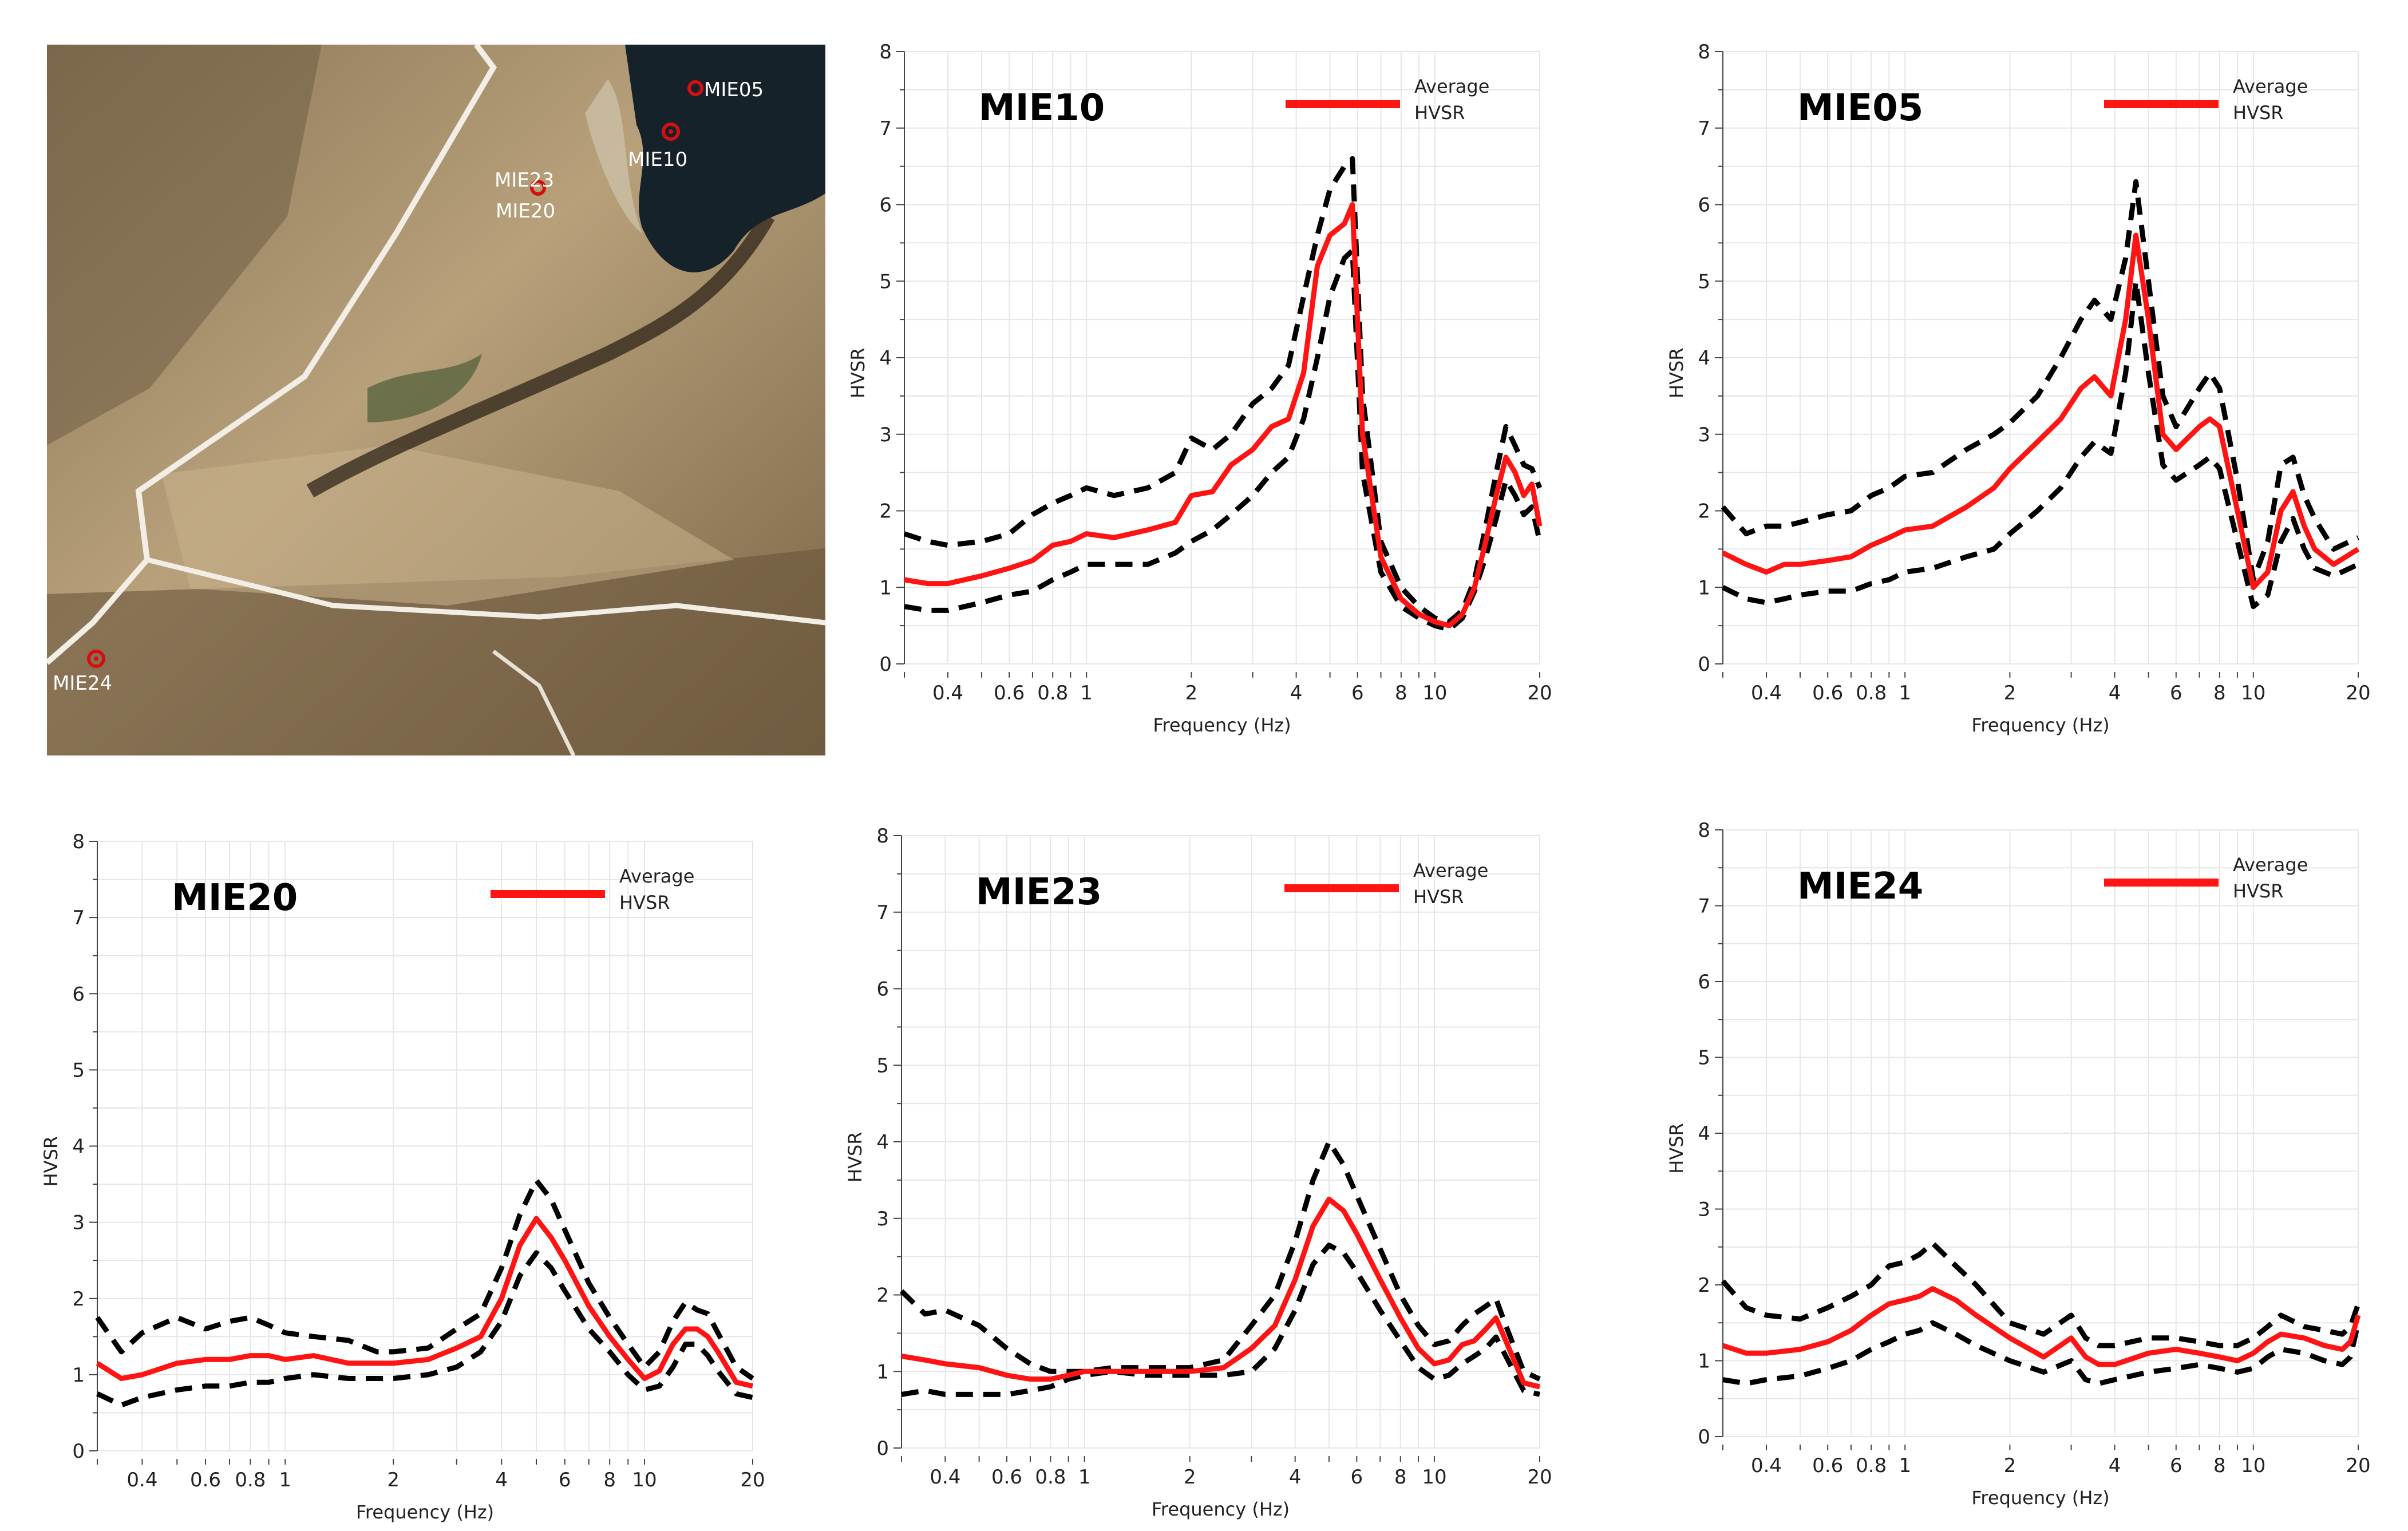 This screenshot has width=2408, height=1531. I want to click on site-label: MIE20, so click(525, 211).